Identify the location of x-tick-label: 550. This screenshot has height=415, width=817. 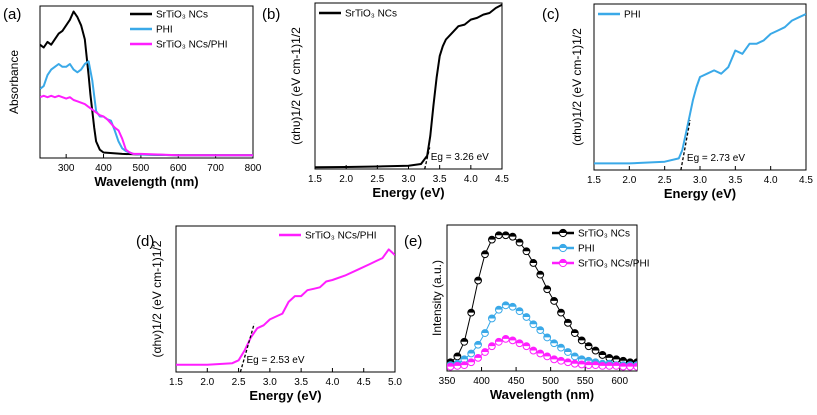
(585, 381).